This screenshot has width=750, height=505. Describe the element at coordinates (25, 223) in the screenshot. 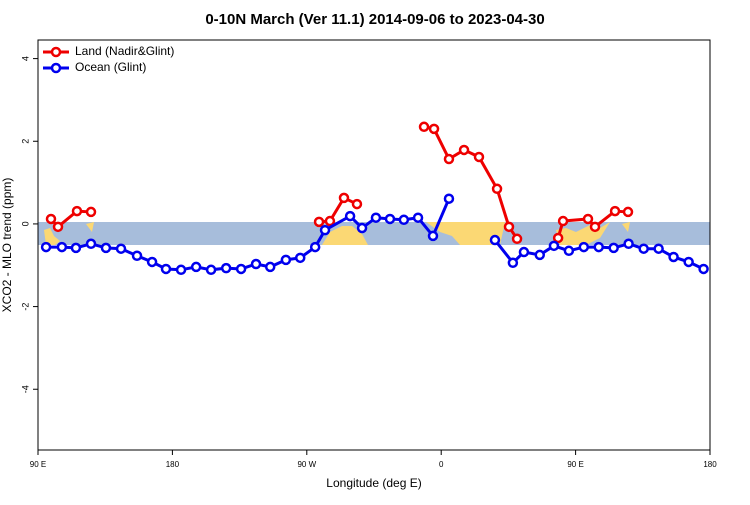

I see `y-tick-label: 0` at that location.